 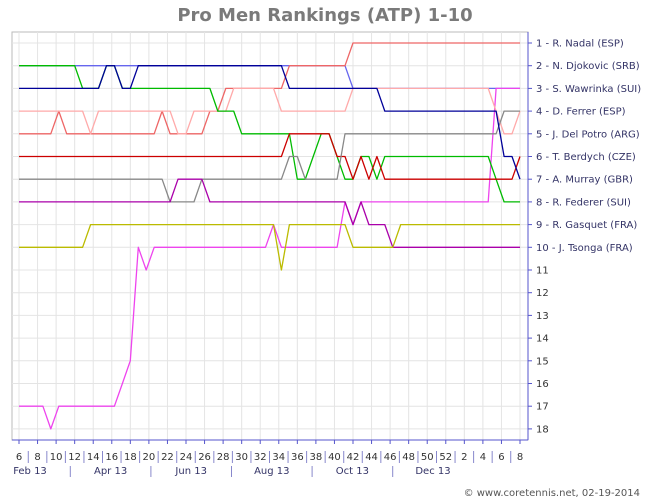 What do you see at coordinates (445, 457) in the screenshot?
I see `x-tick-label: 52` at bounding box center [445, 457].